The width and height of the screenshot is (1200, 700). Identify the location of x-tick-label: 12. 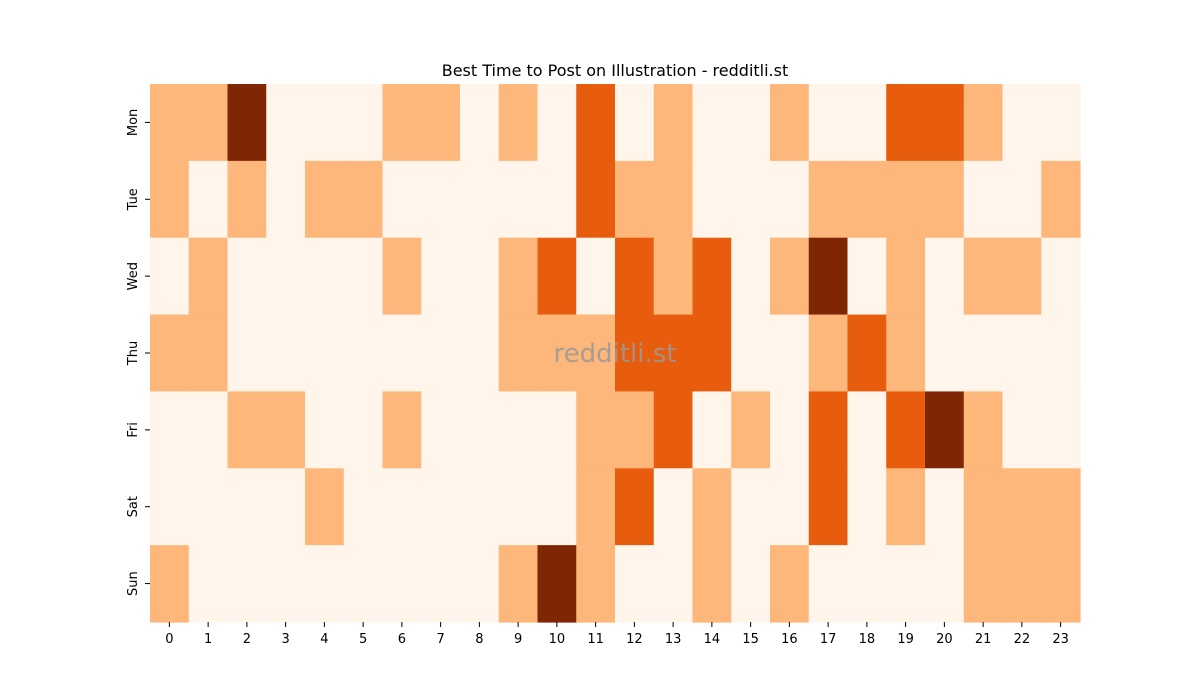
(634, 639).